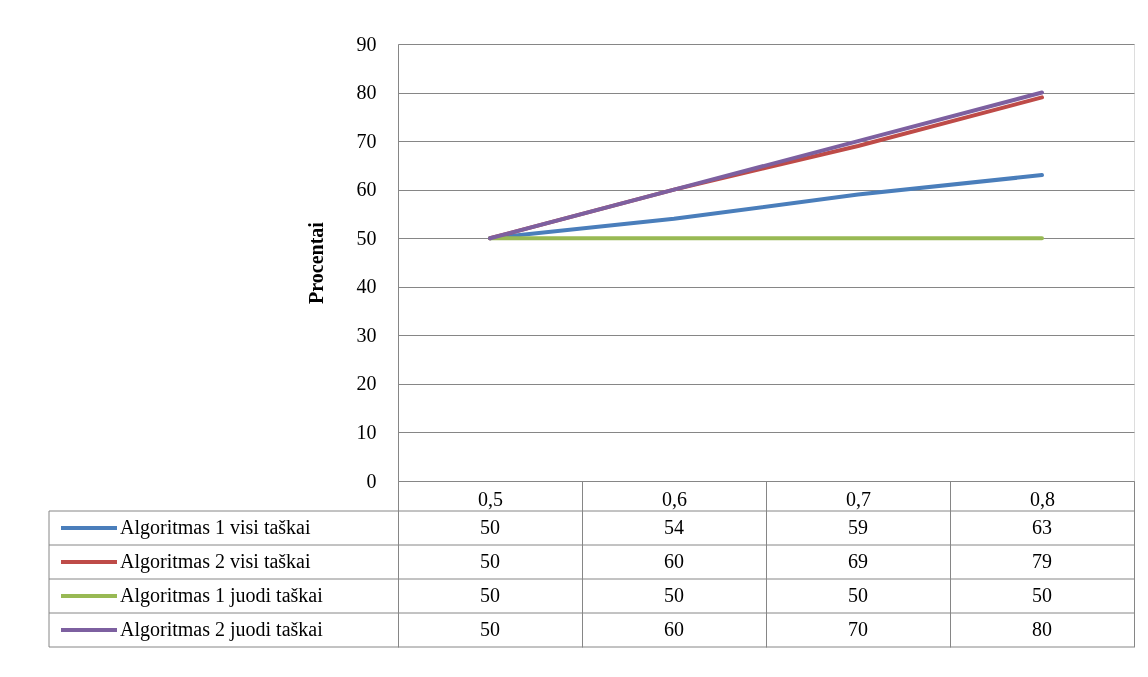  What do you see at coordinates (215, 527) in the screenshot?
I see `legend-label: Algoritmas 1 visi taškai` at bounding box center [215, 527].